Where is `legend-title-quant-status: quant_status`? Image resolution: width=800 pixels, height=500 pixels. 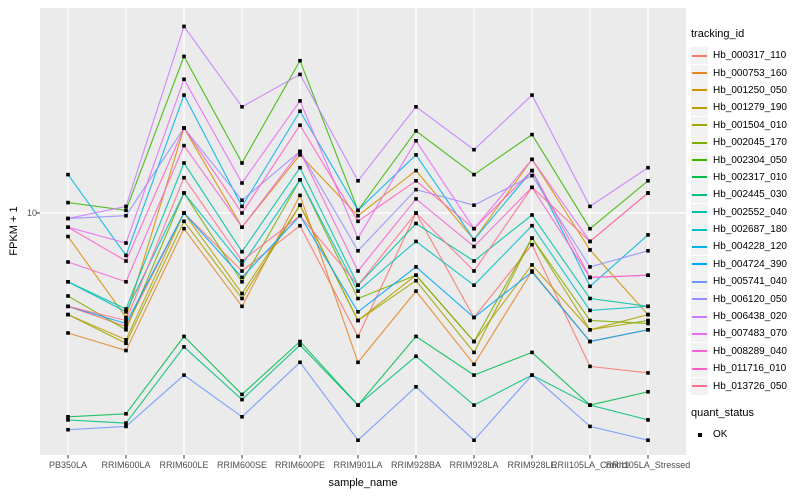
legend-title-quant-status: quant_status is located at coordinates (722, 412).